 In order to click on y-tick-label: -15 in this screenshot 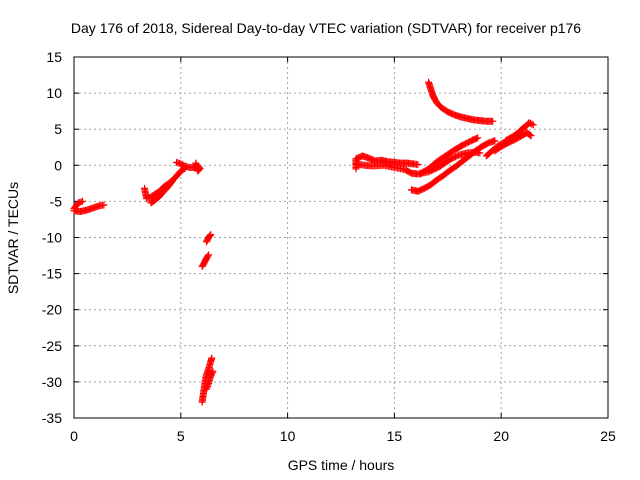, I will do `click(52, 274)`.